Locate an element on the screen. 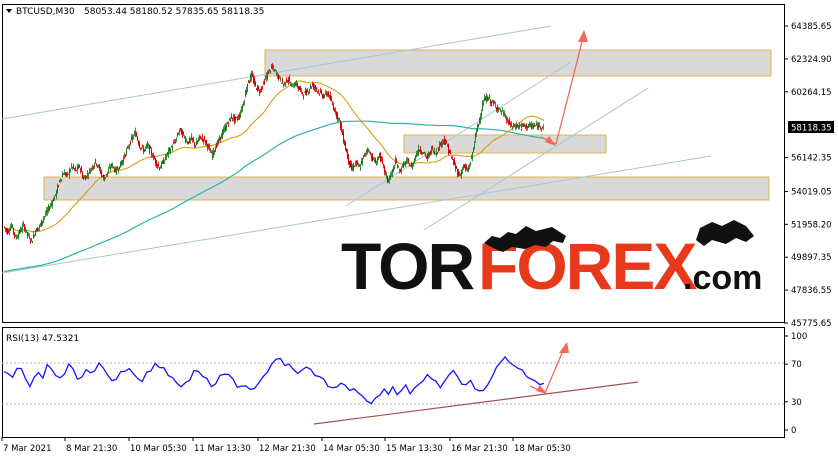  time-tick-label: 16 Mar 21:30 is located at coordinates (479, 449).